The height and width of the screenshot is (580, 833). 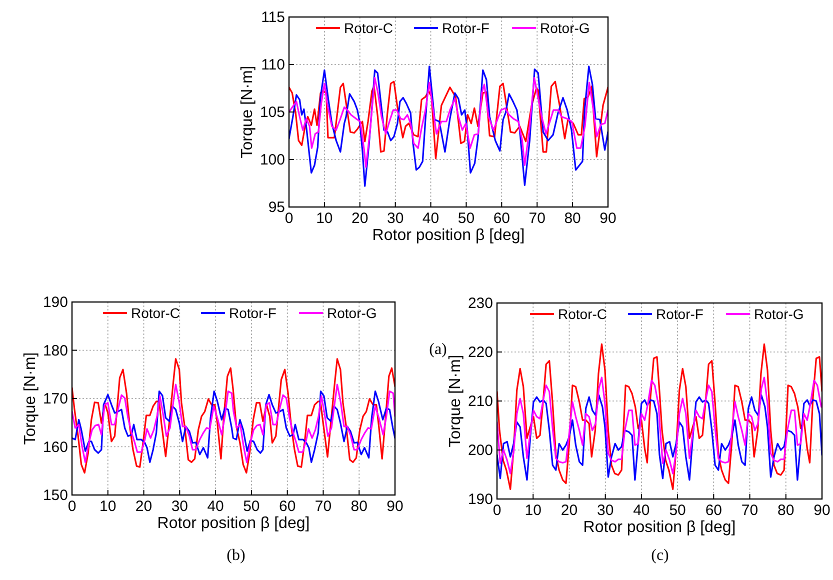 I want to click on text: (c), so click(x=660, y=555).